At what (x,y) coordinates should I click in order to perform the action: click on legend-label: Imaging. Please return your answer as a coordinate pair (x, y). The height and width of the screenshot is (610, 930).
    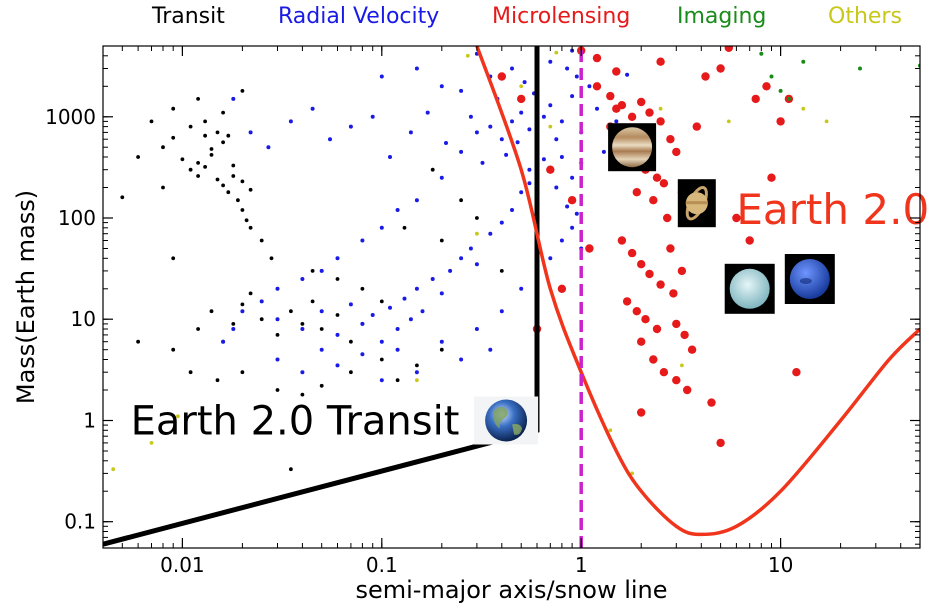
    Looking at the image, I should click on (721, 16).